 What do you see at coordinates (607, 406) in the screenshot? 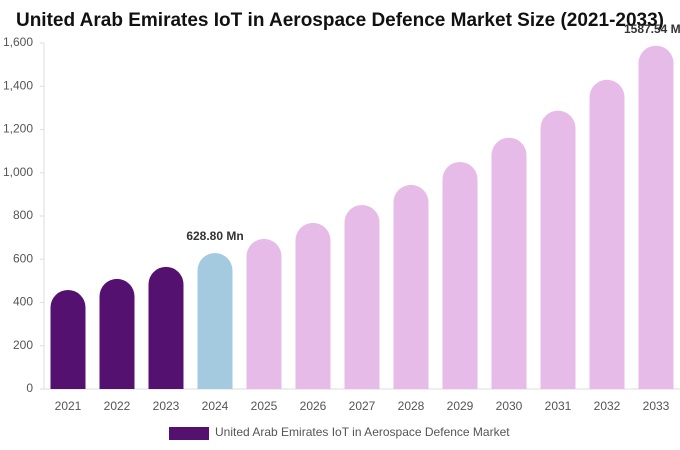
I see `x-tick-label: 2032` at bounding box center [607, 406].